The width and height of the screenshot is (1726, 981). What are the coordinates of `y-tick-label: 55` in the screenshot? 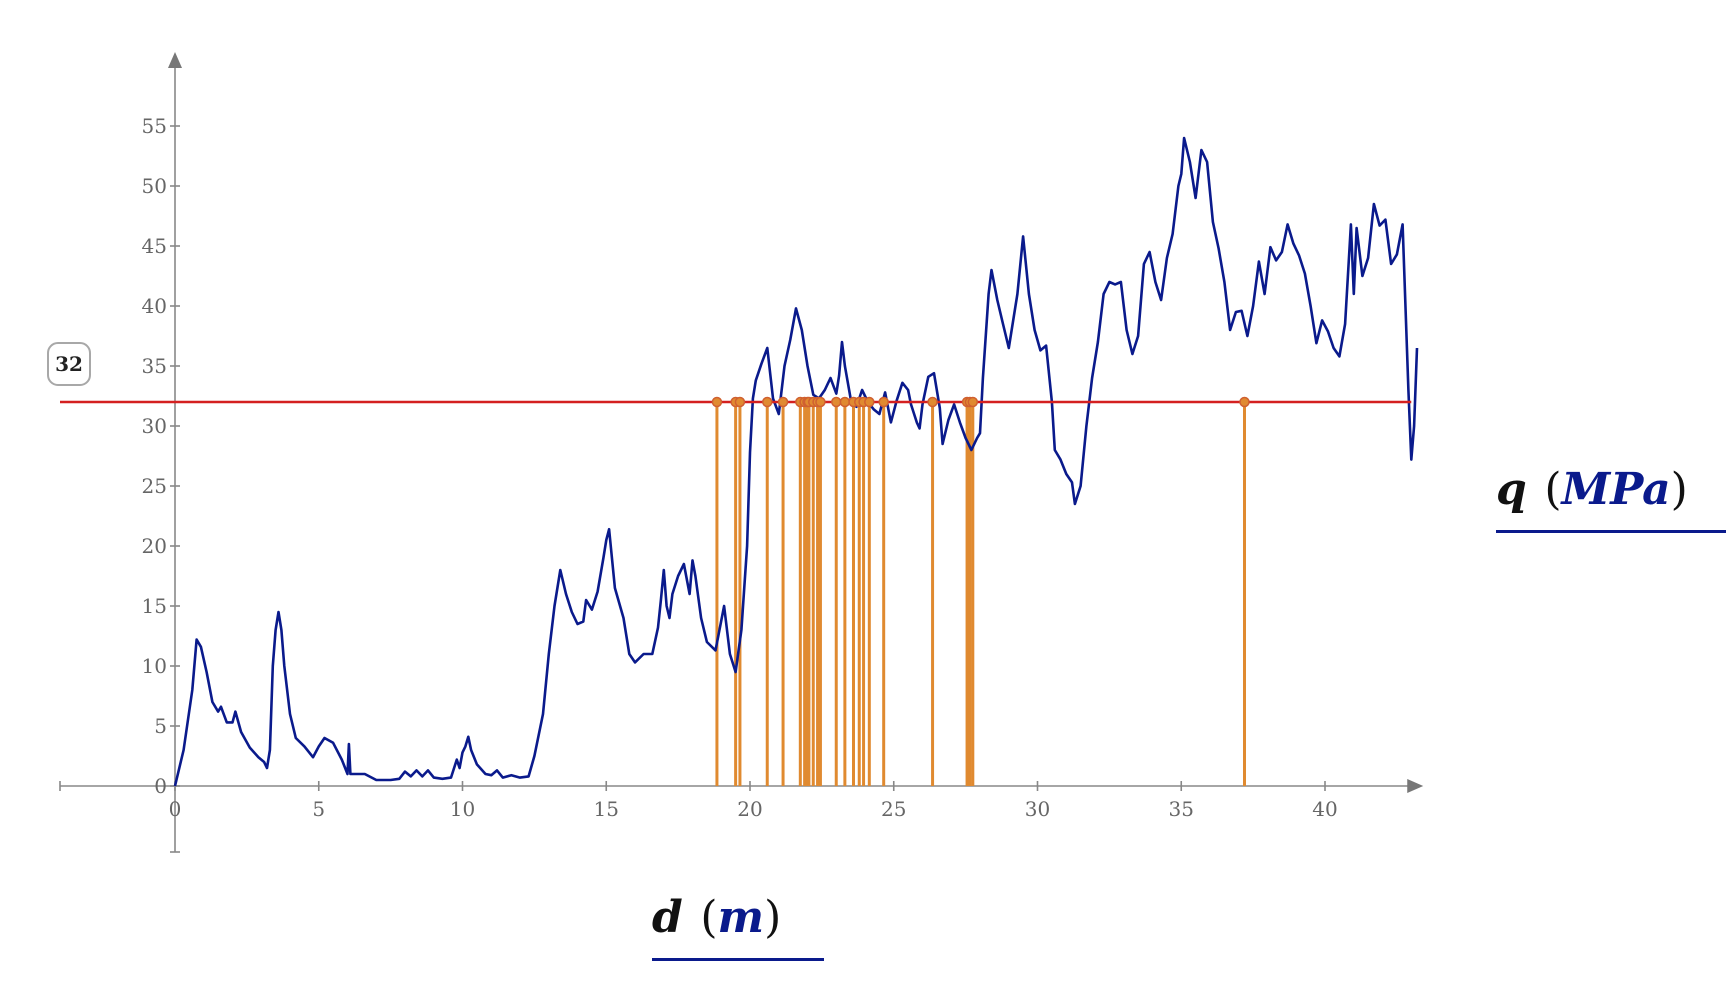 It's located at (154, 126).